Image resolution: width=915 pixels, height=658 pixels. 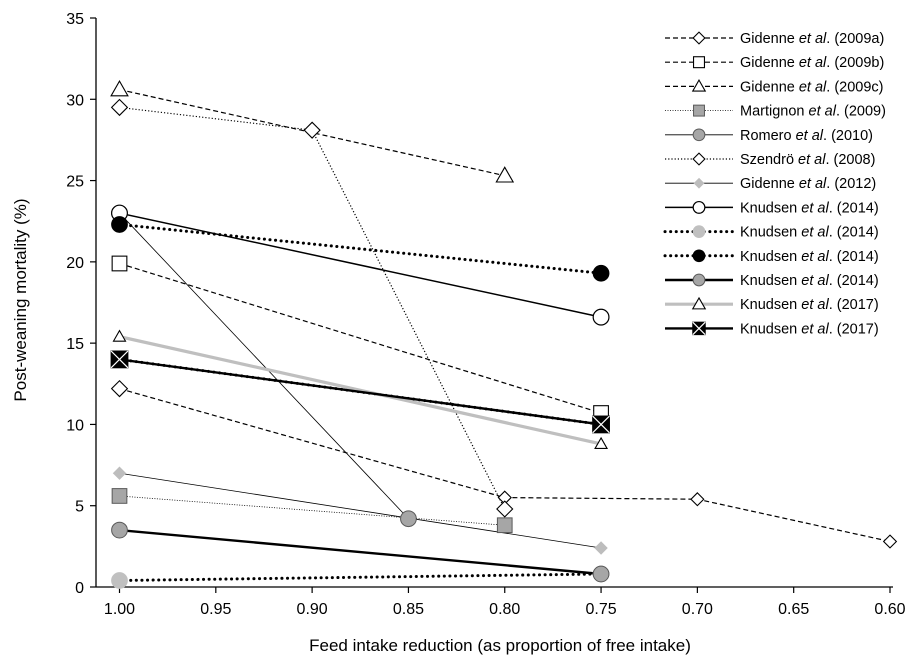 I want to click on legend-item: Szendrö et al. (2008), so click(x=770, y=160).